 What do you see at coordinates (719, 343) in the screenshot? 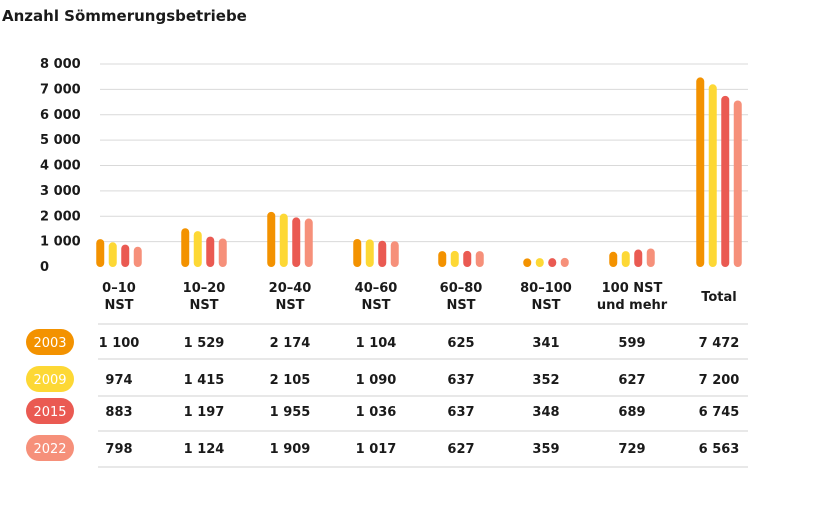
I see `table-cell-value: 7 472` at bounding box center [719, 343].